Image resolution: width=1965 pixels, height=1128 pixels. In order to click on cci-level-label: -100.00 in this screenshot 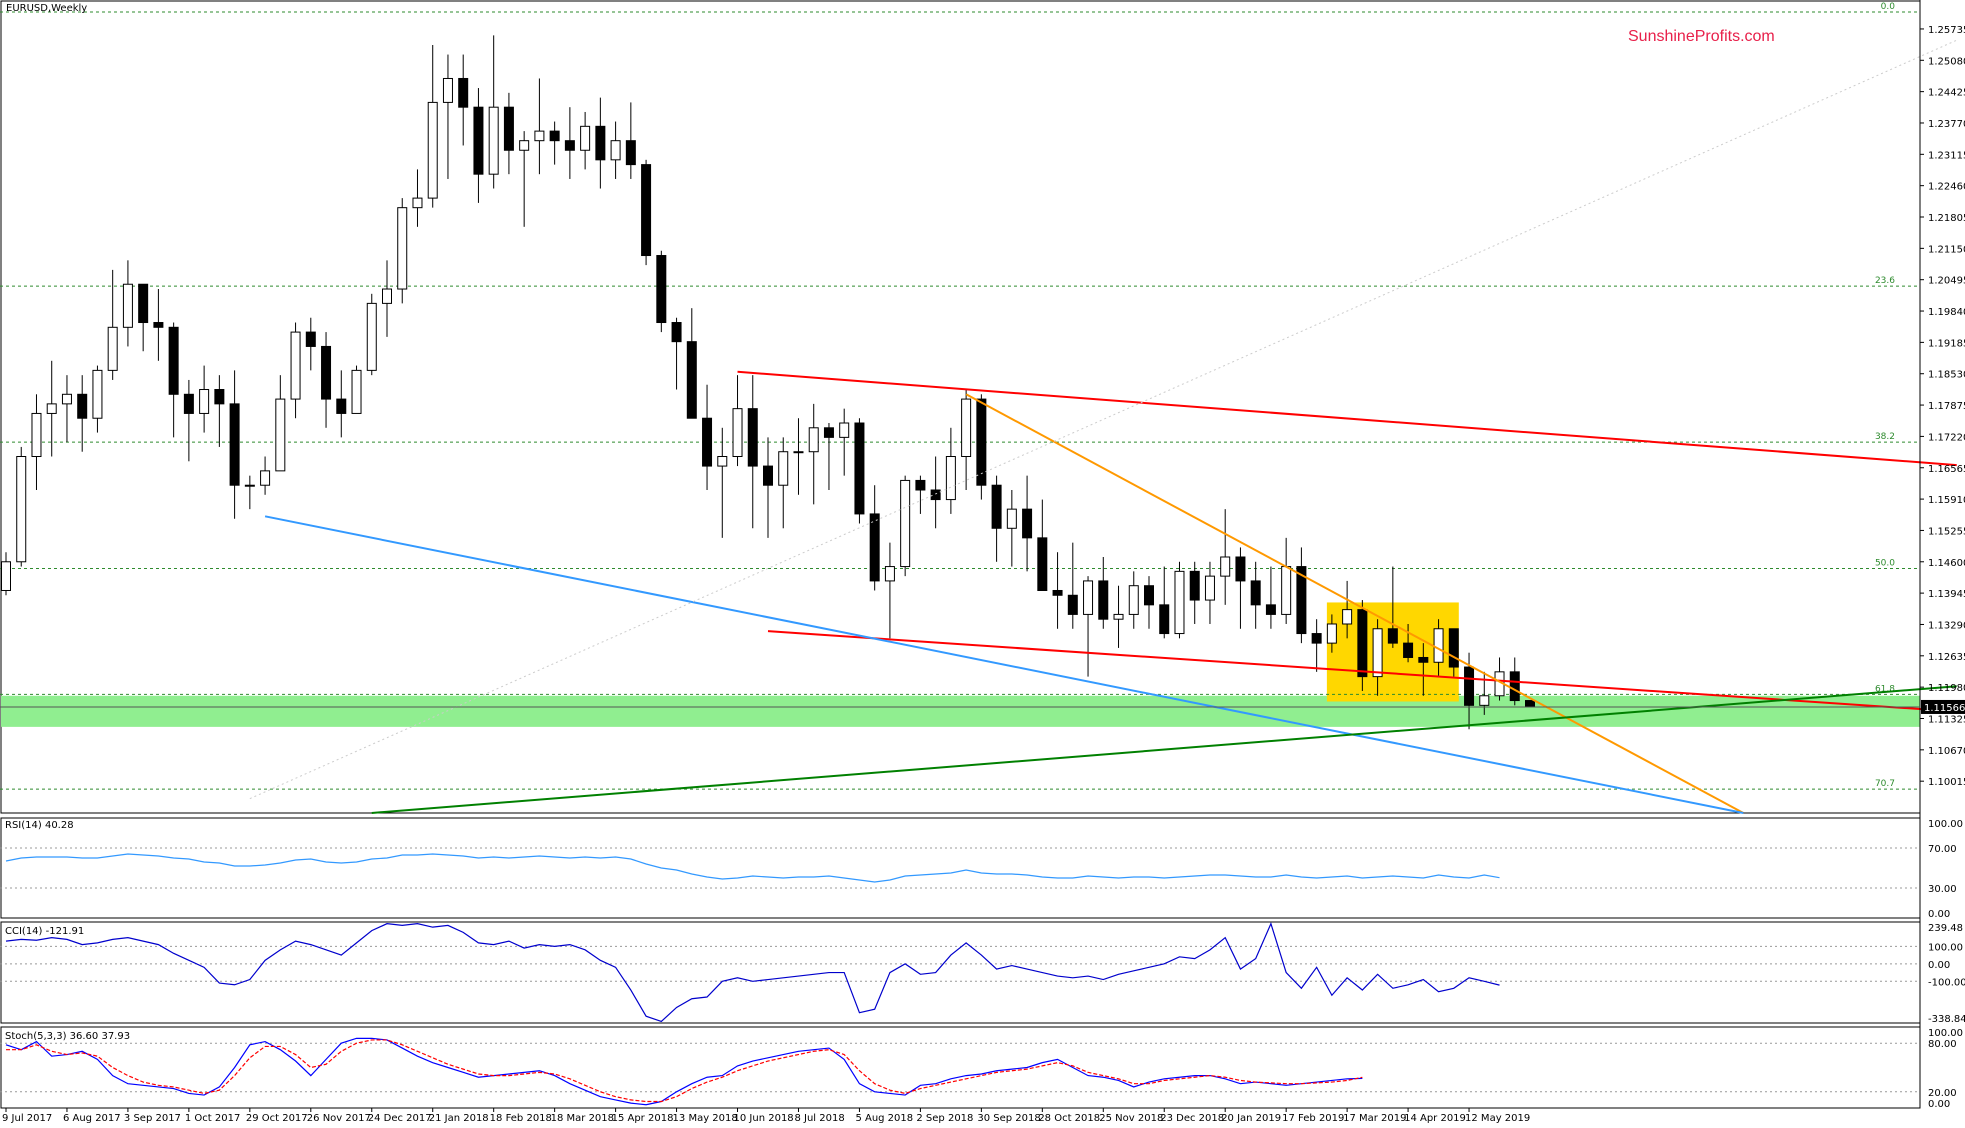, I will do `click(1946, 982)`.